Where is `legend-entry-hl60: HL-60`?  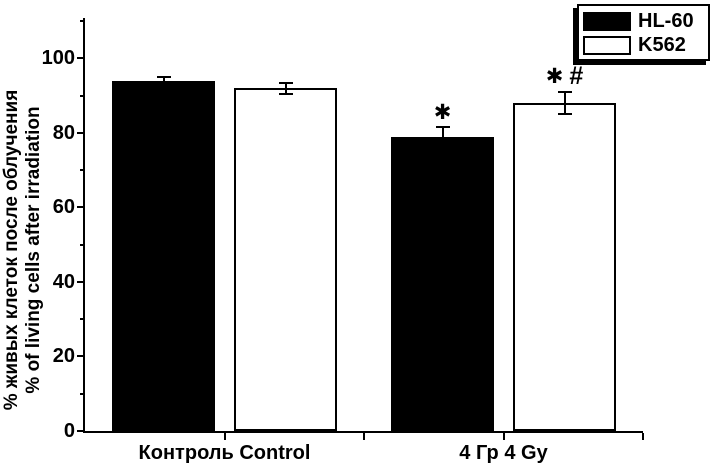
legend-entry-hl60: HL-60 is located at coordinates (643, 21).